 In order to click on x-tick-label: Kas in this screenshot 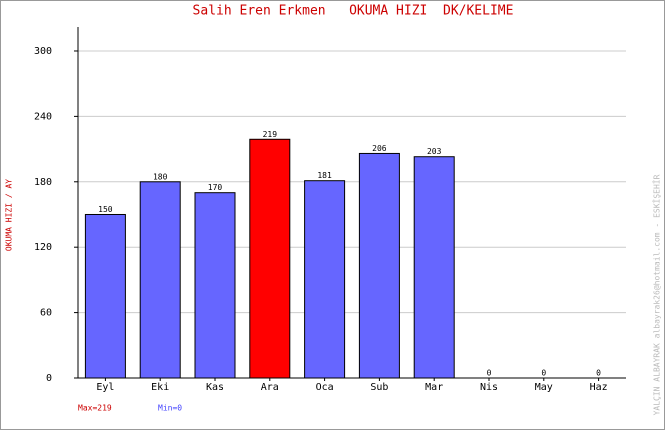, I will do `click(215, 387)`.